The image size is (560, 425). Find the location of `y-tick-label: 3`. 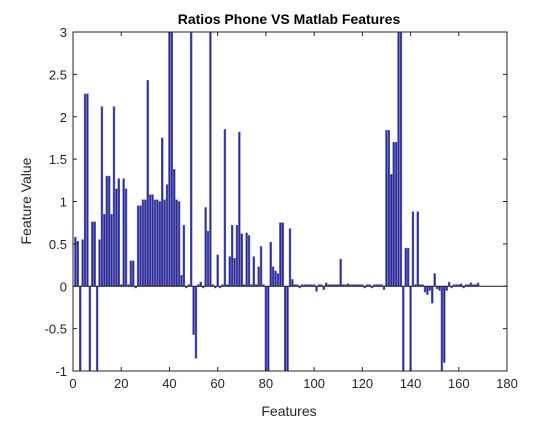

y-tick-label: 3 is located at coordinates (63, 32).